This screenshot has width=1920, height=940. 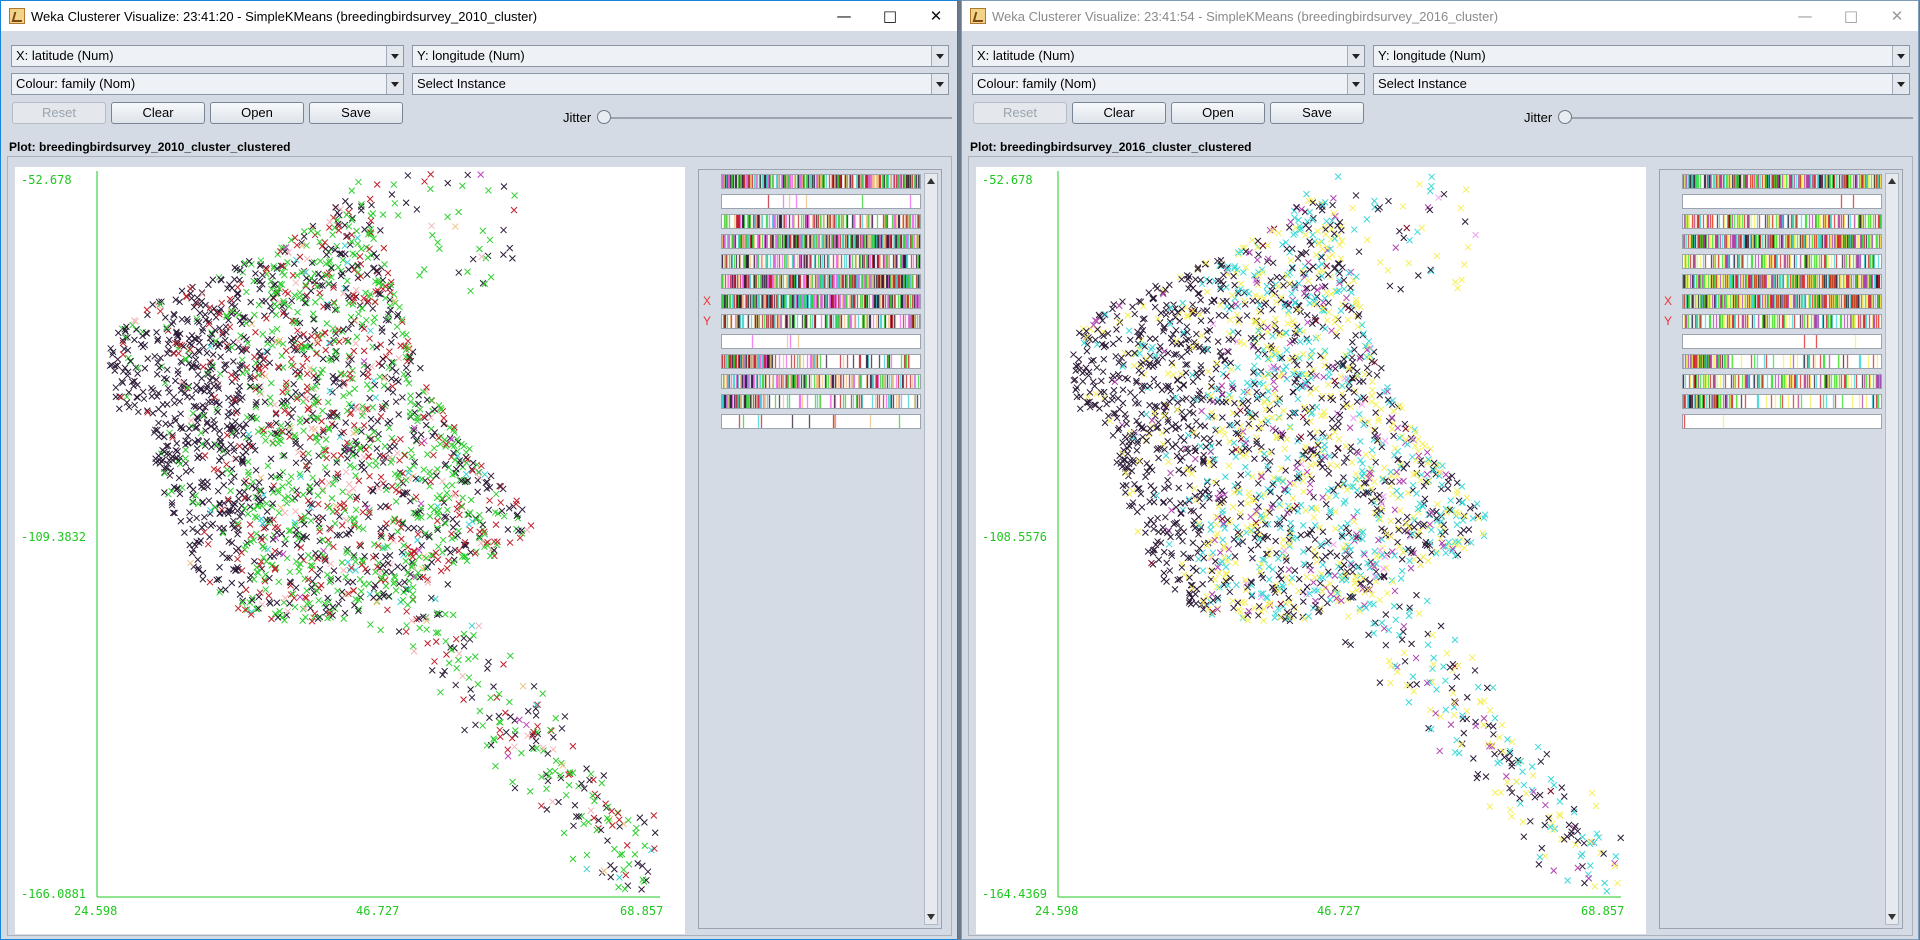 What do you see at coordinates (931, 181) in the screenshot?
I see `scroll-up-icon` at bounding box center [931, 181].